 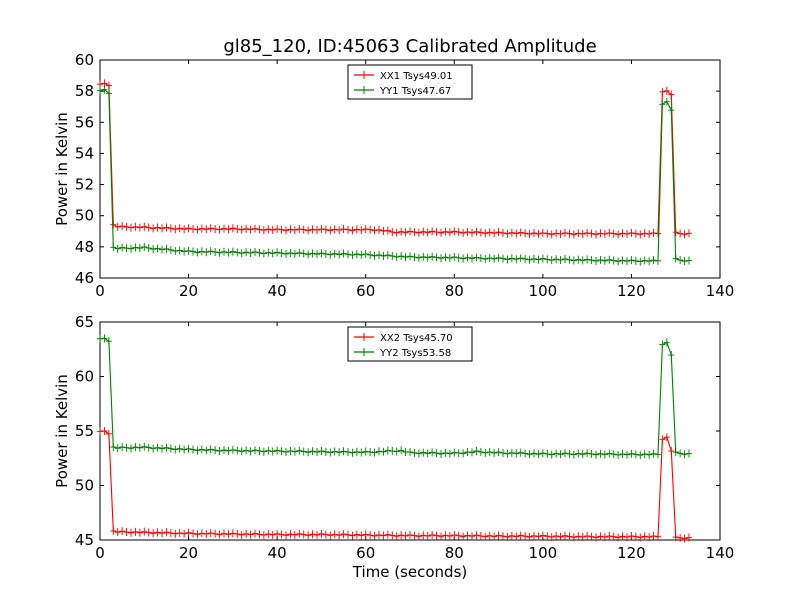 I want to click on x-tick-label: 80, so click(x=454, y=291).